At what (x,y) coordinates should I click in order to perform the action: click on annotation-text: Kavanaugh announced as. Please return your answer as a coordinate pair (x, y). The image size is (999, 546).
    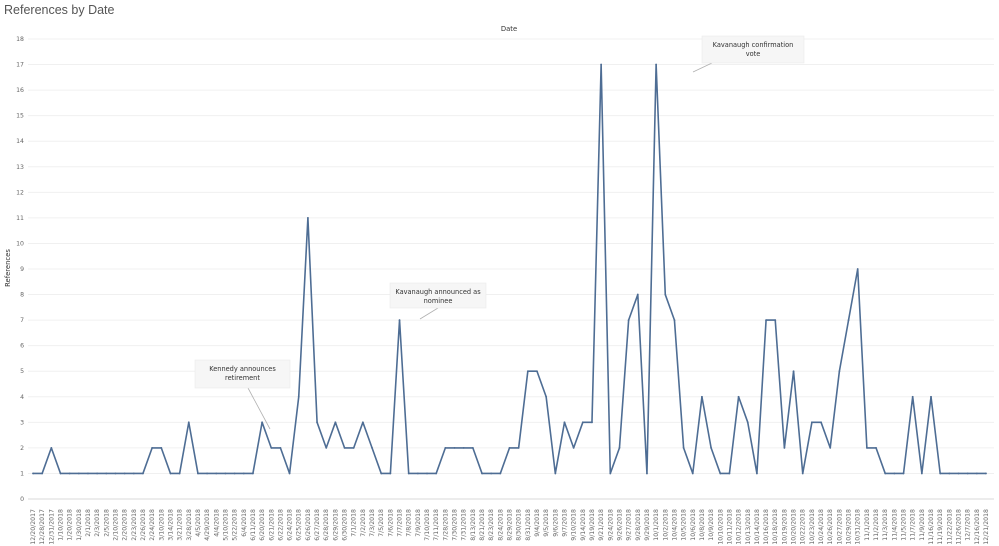
    Looking at the image, I should click on (438, 292).